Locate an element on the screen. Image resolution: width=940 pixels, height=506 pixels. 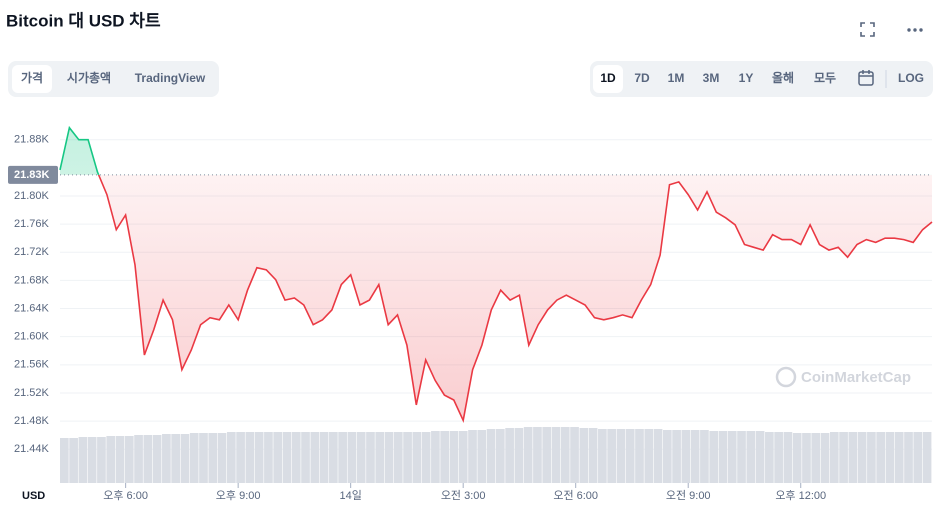
log-button: LOG is located at coordinates (911, 78).